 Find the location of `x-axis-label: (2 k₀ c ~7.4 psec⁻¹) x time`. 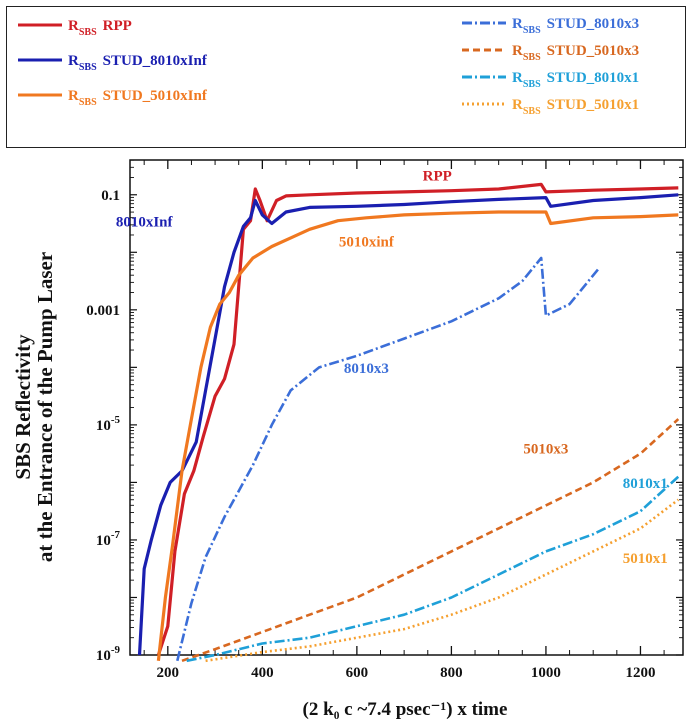

x-axis-label: (2 k₀ c ~7.4 psec⁻¹) x time is located at coordinates (405, 709).